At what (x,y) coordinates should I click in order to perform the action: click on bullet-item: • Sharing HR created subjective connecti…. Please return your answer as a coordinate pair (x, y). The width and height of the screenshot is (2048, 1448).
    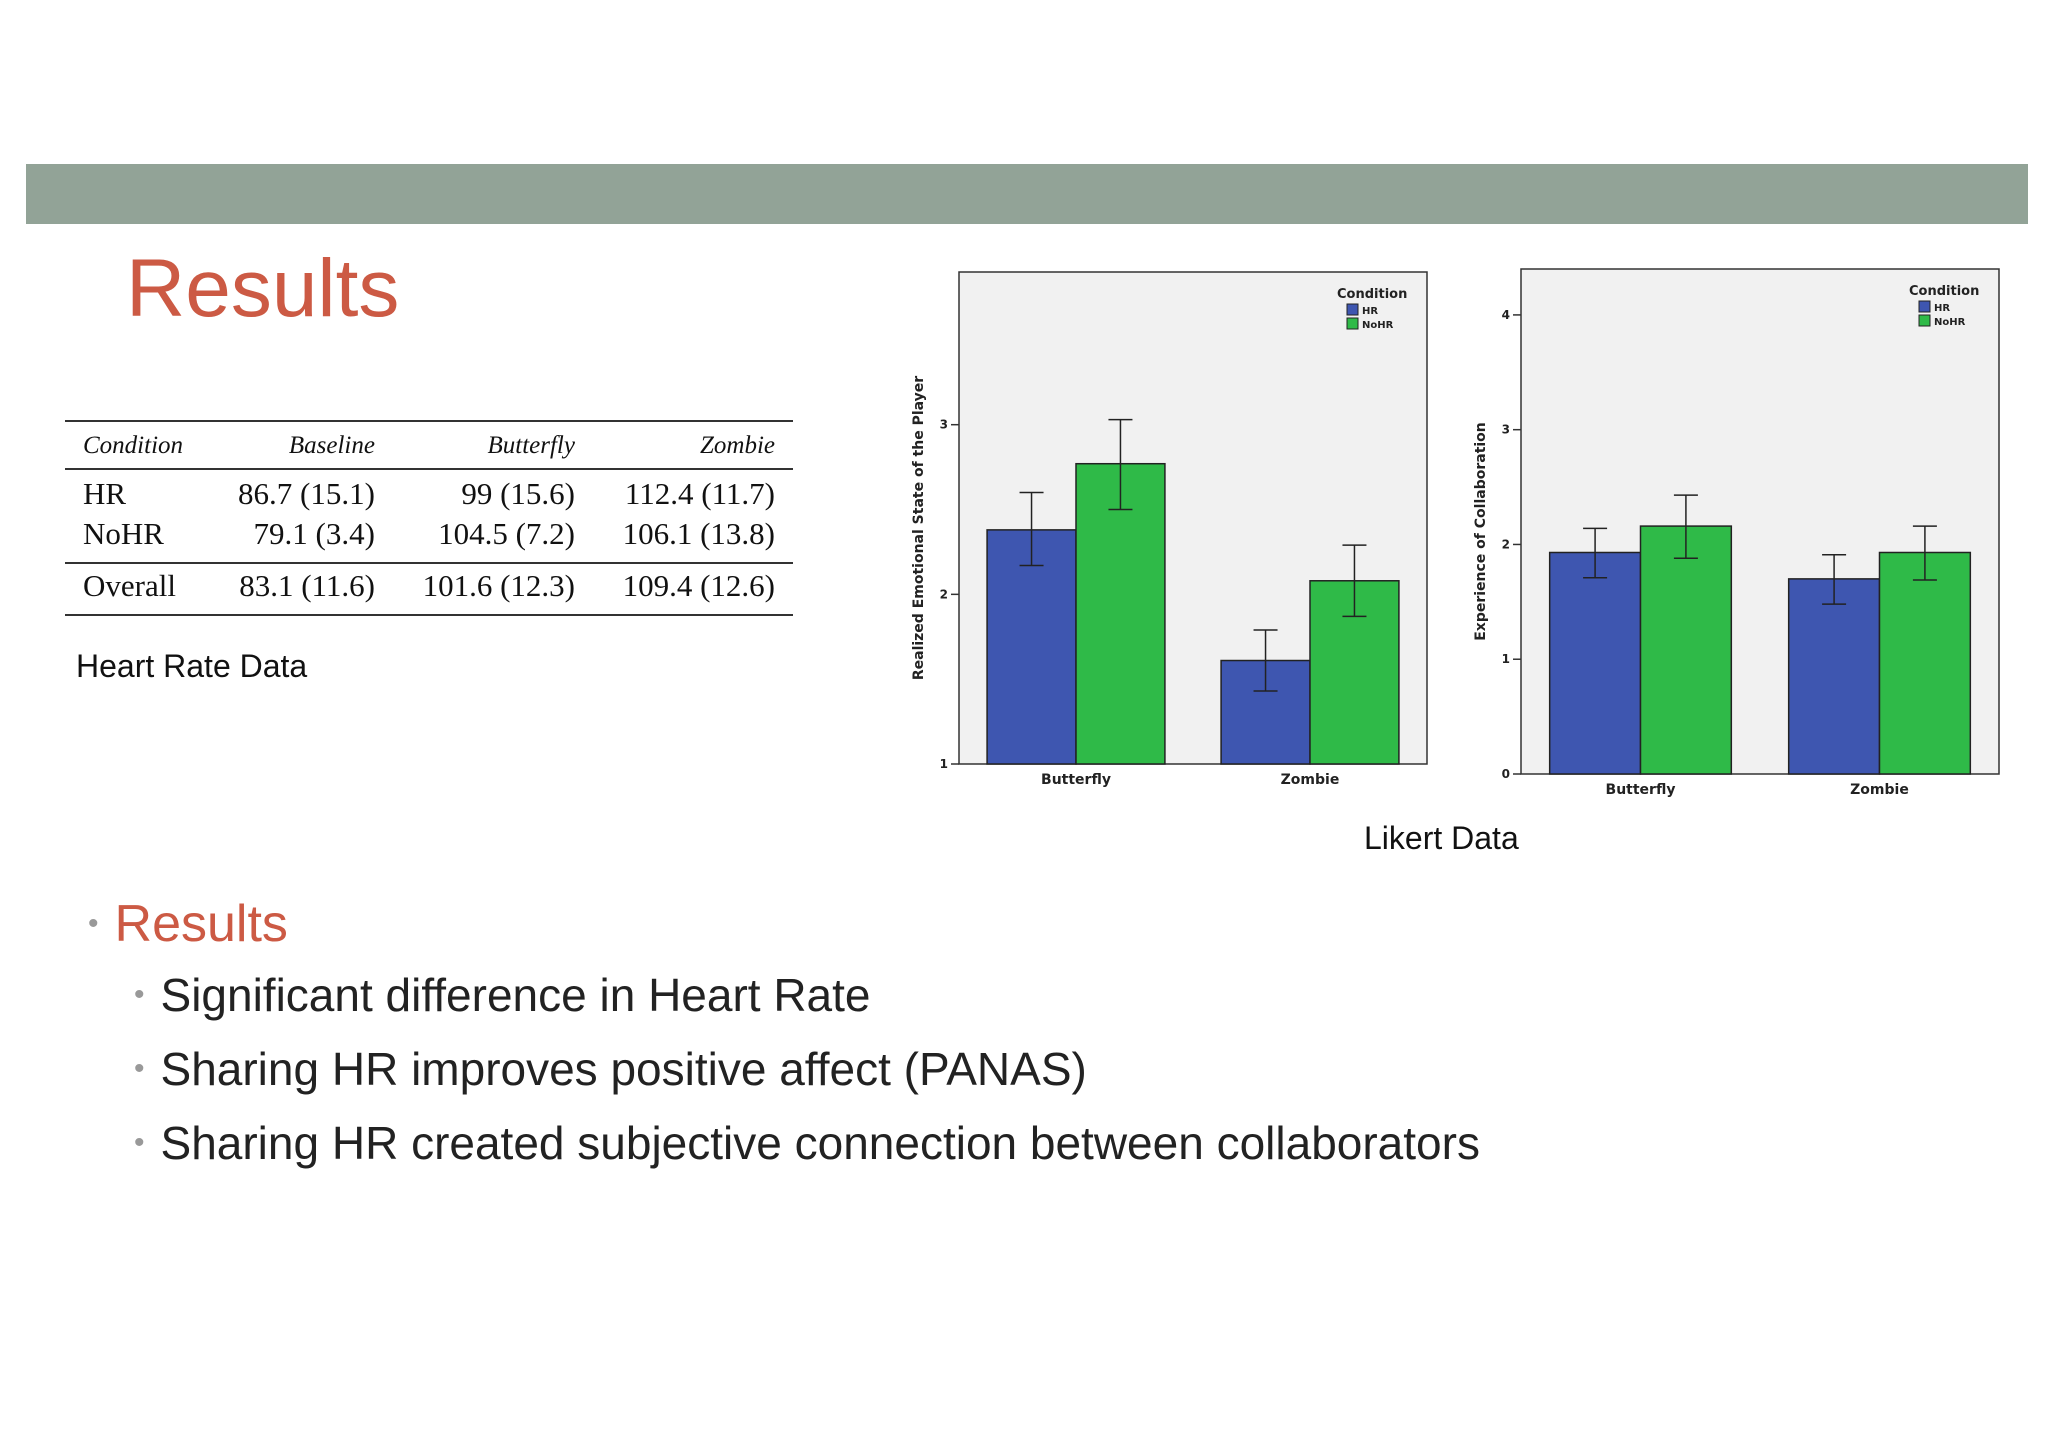
    Looking at the image, I should click on (807, 1143).